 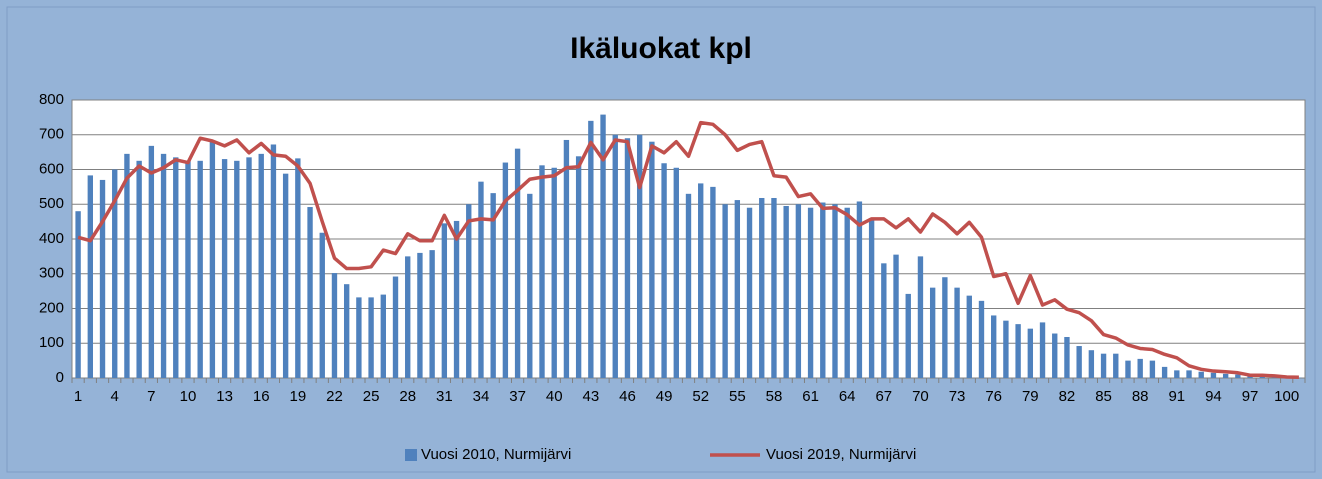 I want to click on x-tick-label: 91, so click(x=1176, y=396).